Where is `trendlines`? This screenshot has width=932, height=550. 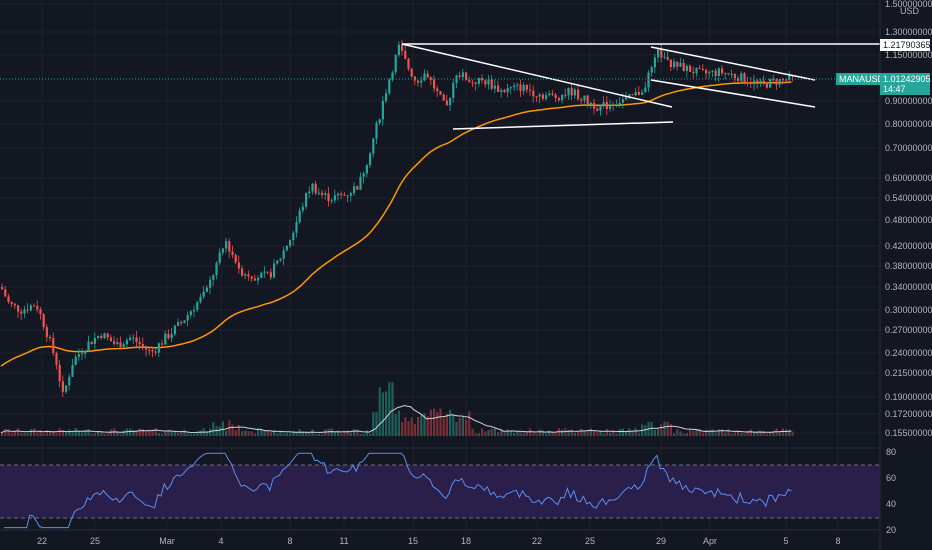 trendlines is located at coordinates (640, 86).